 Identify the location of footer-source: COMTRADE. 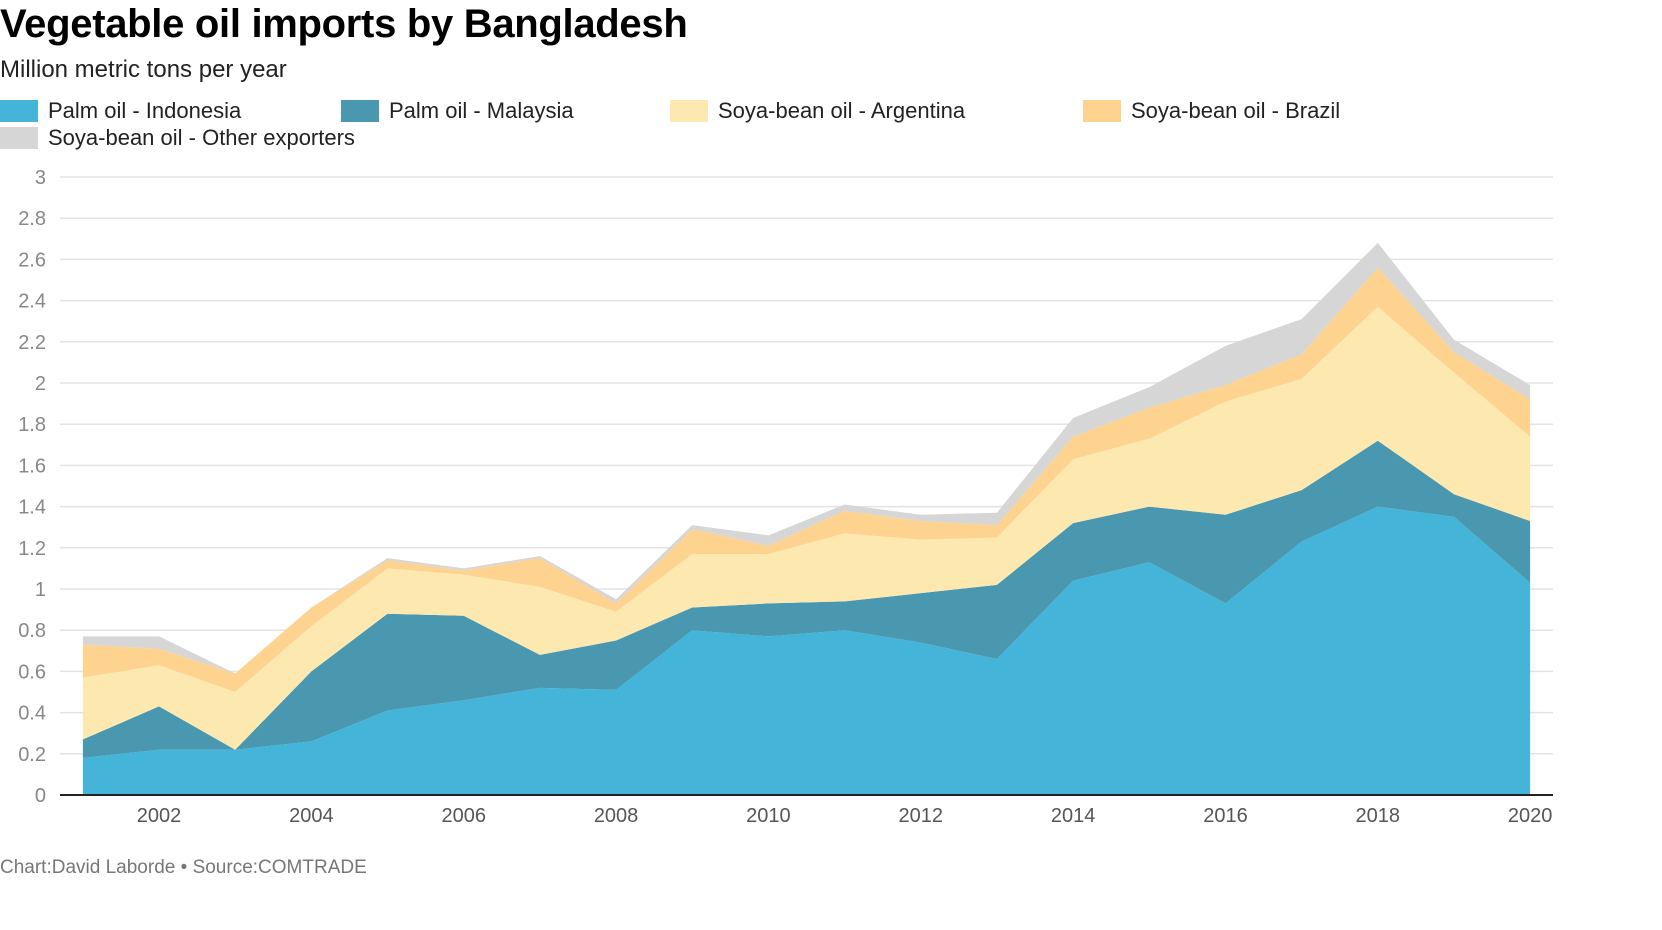
(312, 867).